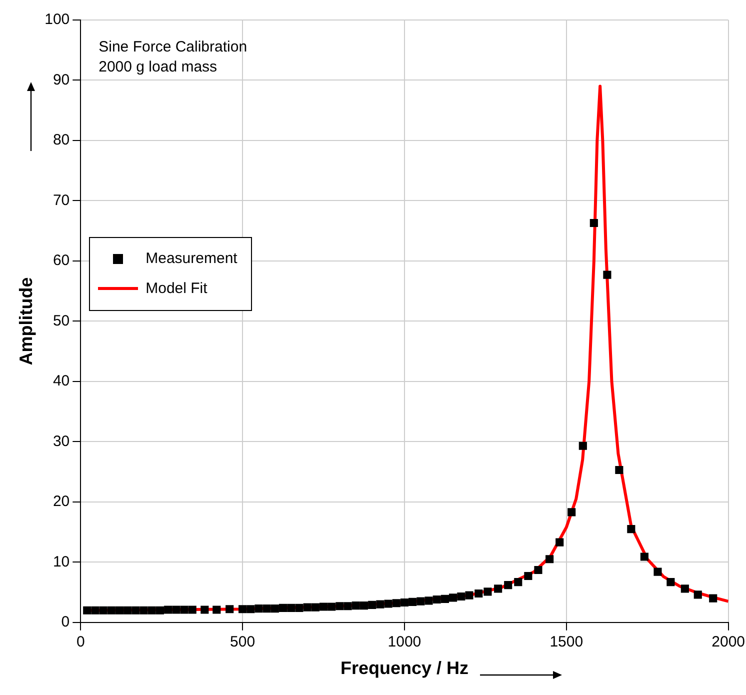 This screenshot has height=695, width=746. Describe the element at coordinates (61, 561) in the screenshot. I see `y-tick-label: 10` at that location.